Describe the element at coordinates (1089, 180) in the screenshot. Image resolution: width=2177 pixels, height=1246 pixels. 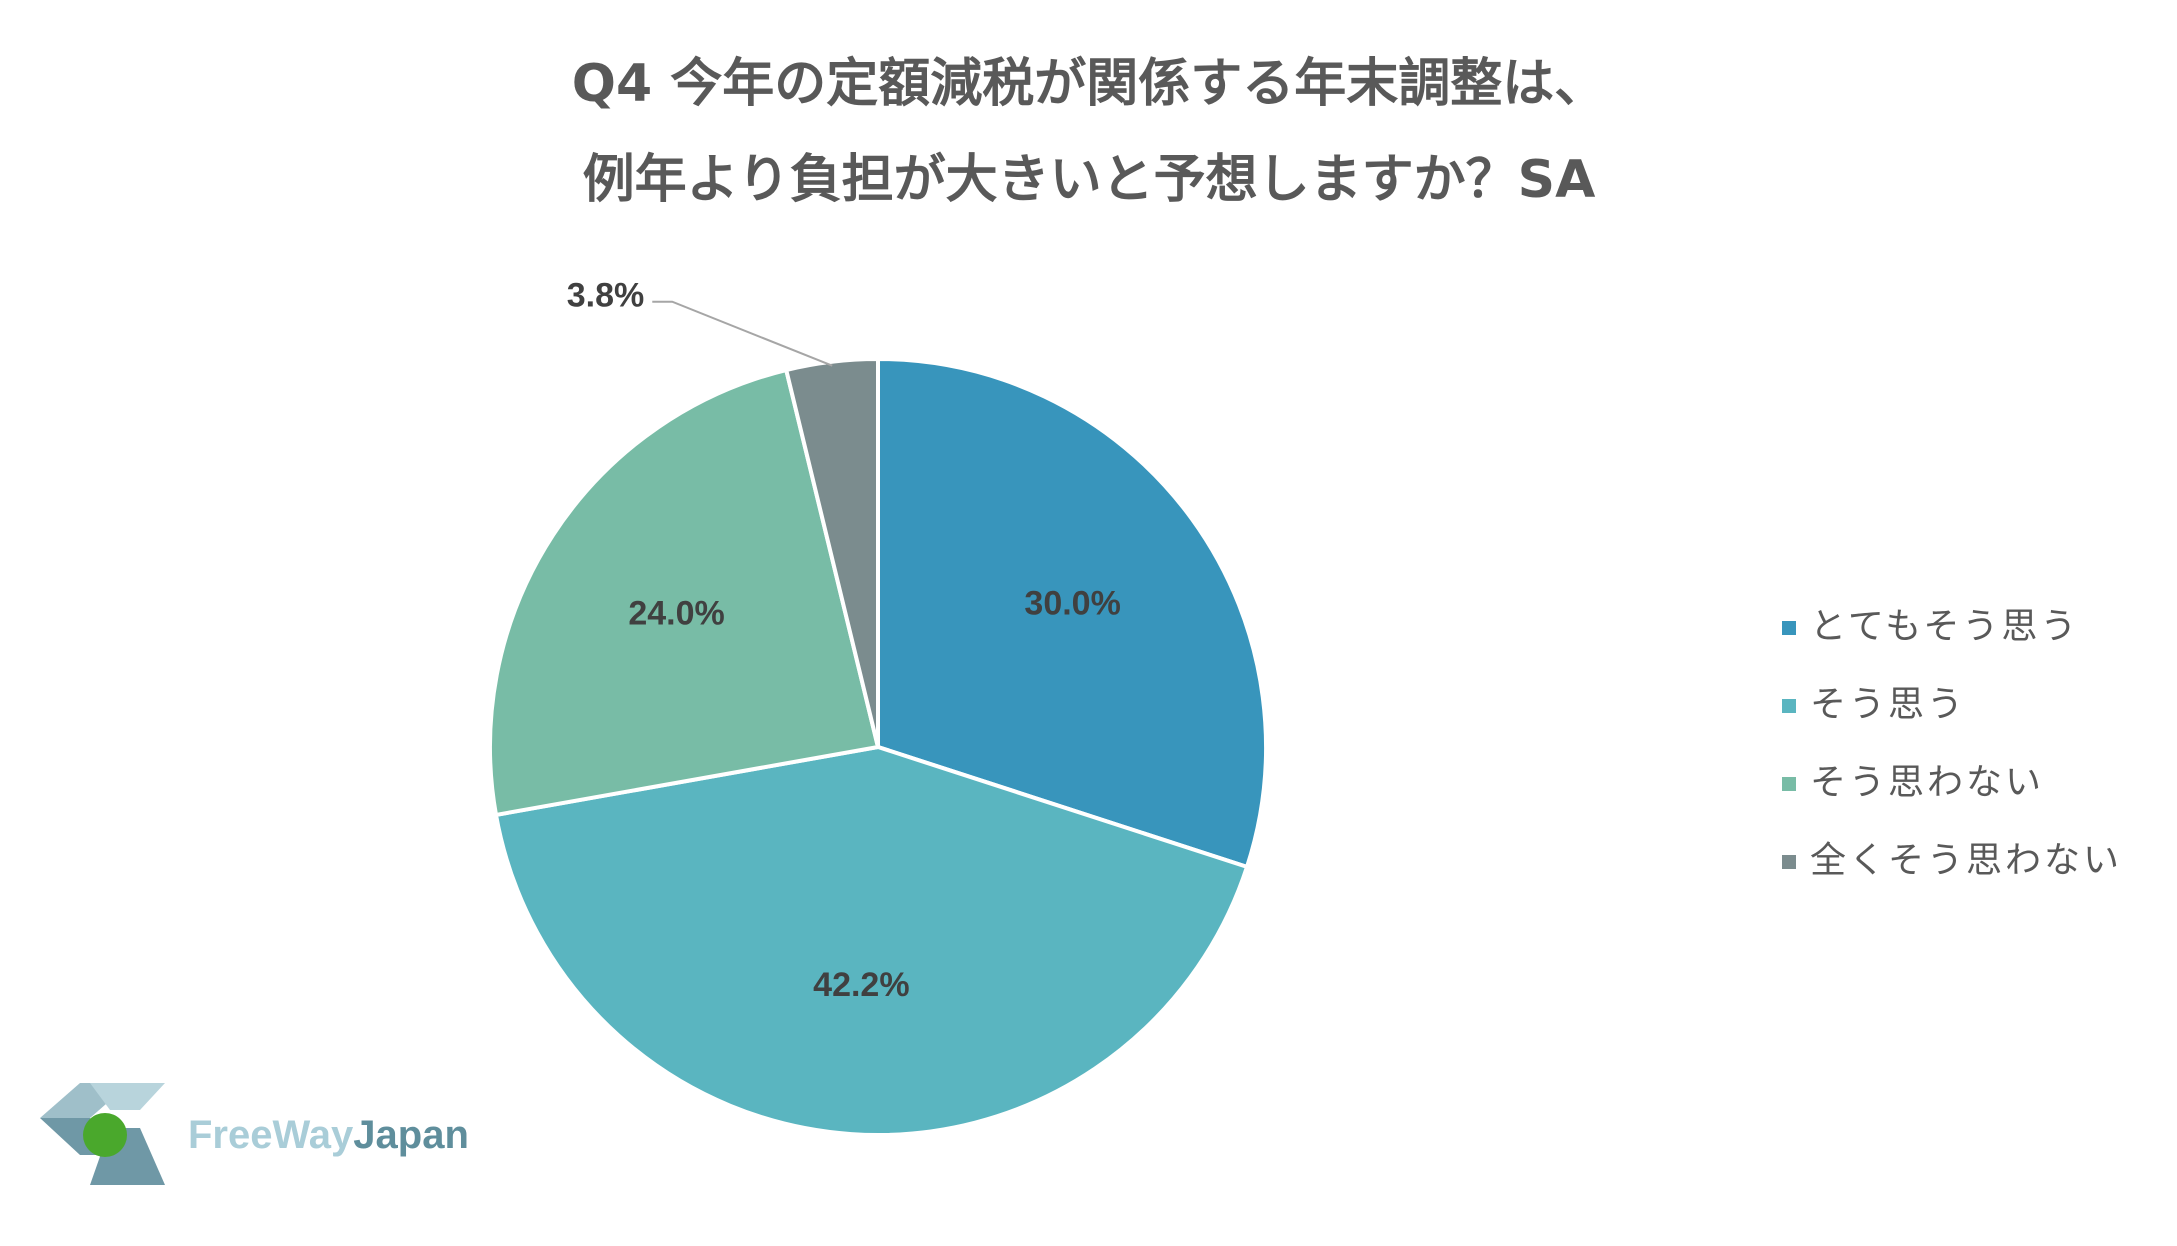
I see `chart-title: 例年より負担が大きいと予想しますか？SA` at that location.